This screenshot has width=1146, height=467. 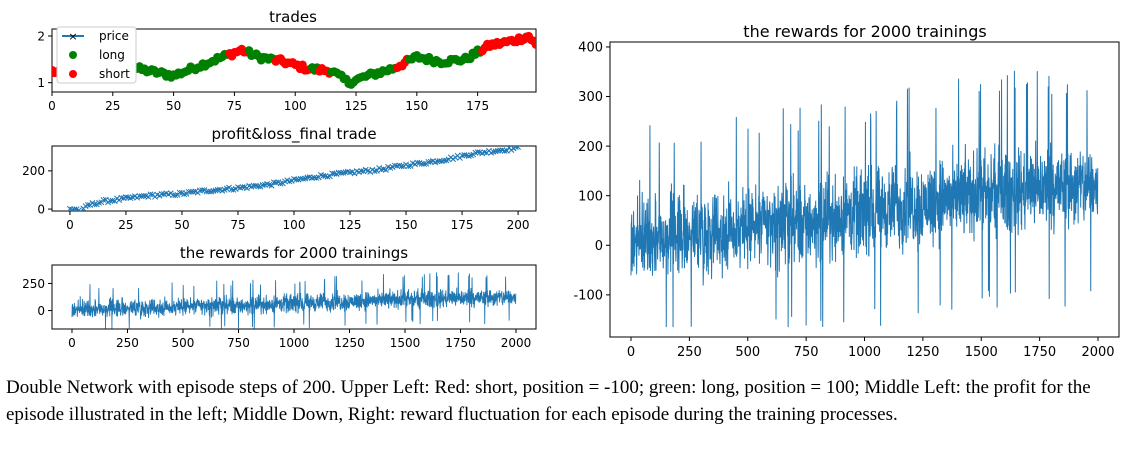 I want to click on trades-legend: × price long short, so click(x=96, y=55).